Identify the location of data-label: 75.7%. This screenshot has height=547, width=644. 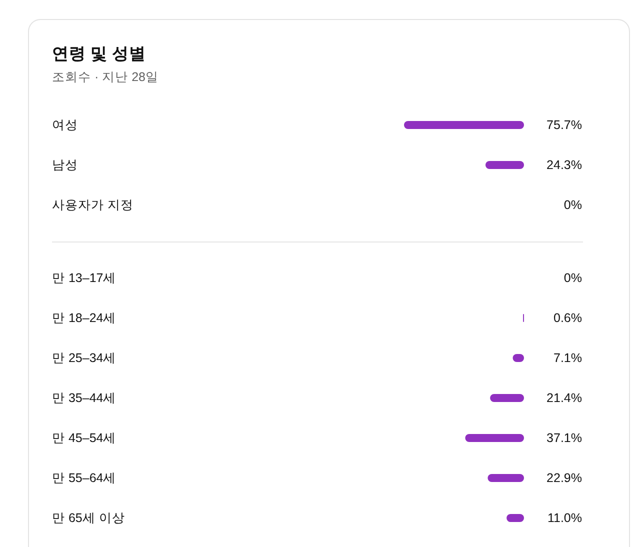
(564, 125).